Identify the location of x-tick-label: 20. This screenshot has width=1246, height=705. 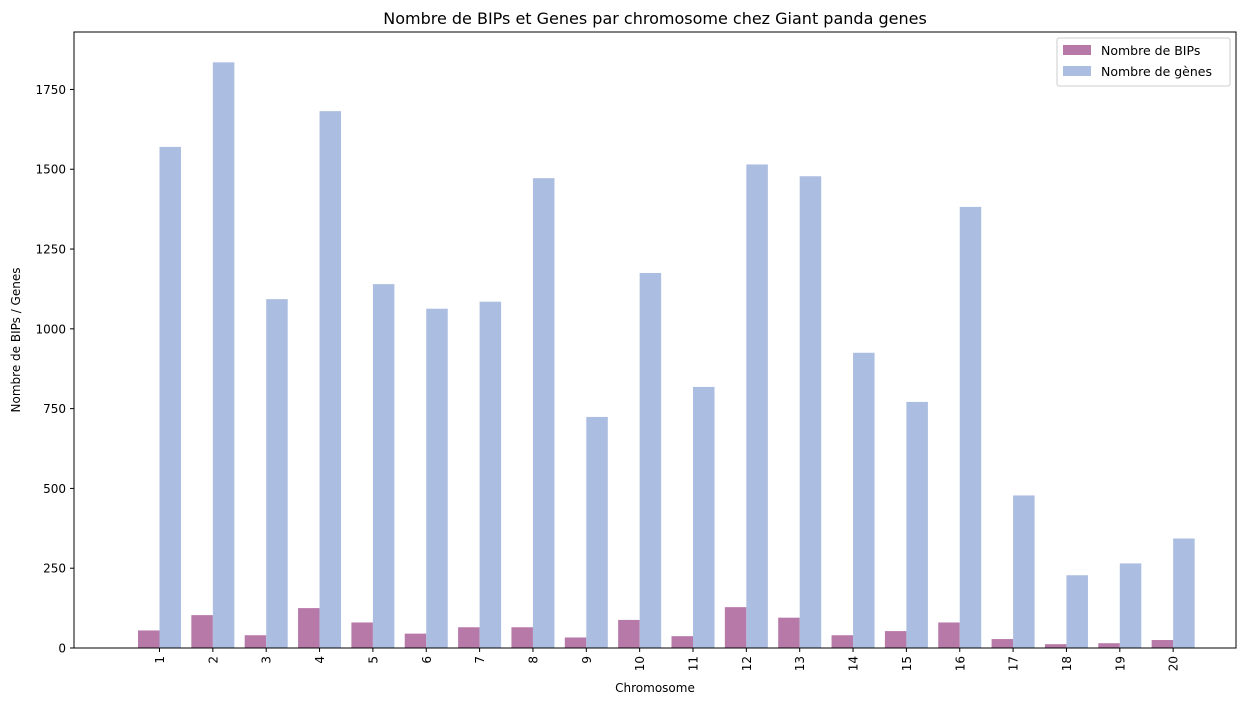
(1174, 663).